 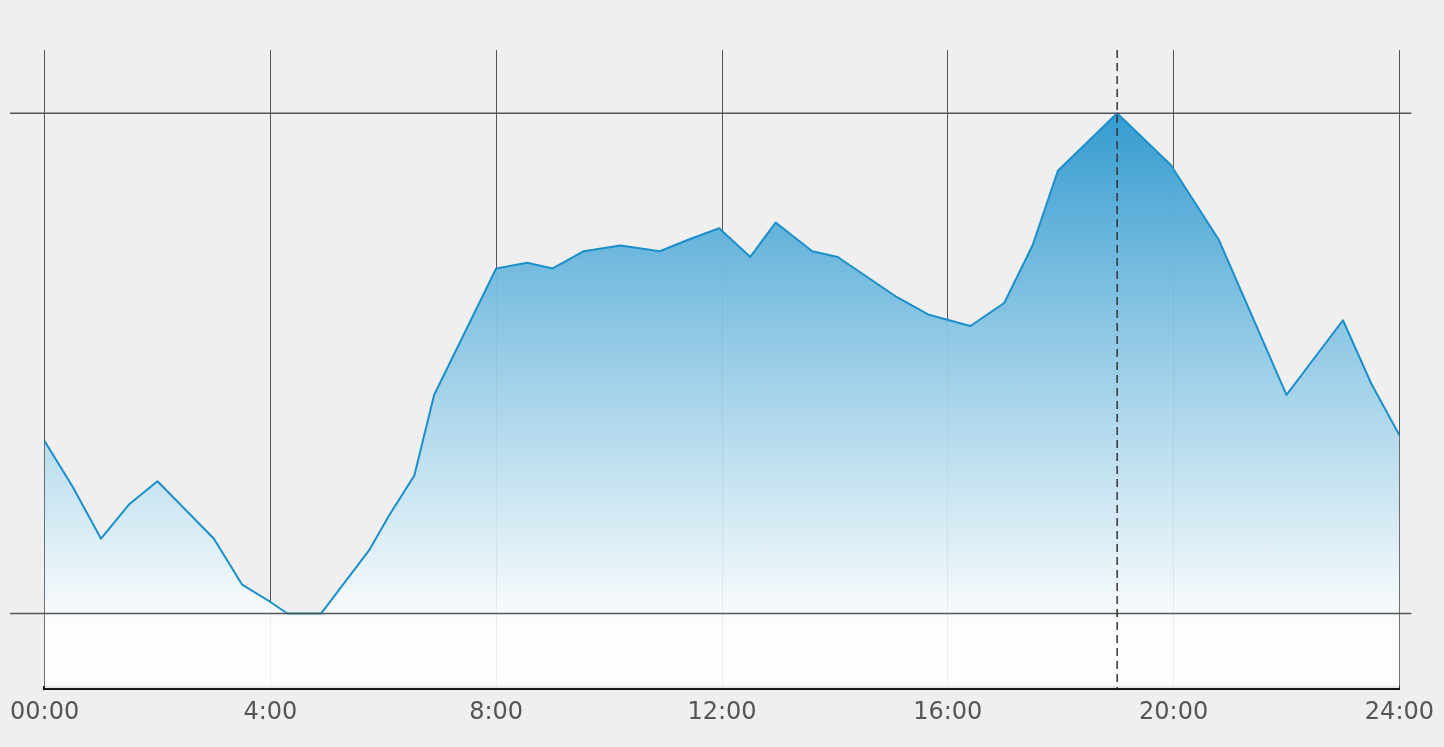 I want to click on x-tick-label: 24:00, so click(x=1399, y=710).